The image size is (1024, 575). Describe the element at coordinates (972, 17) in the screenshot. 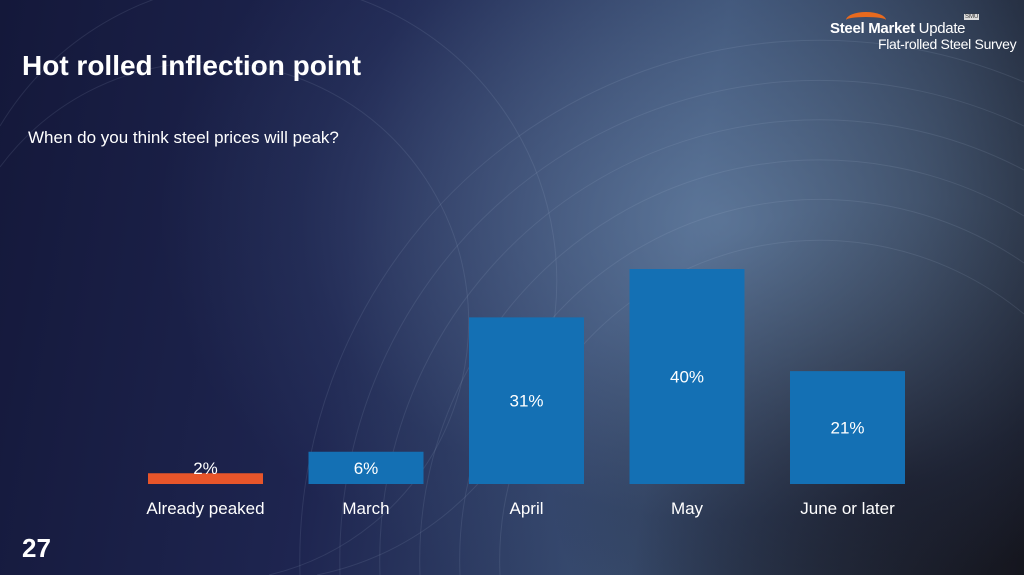

I see `logo-badge: SMU` at that location.